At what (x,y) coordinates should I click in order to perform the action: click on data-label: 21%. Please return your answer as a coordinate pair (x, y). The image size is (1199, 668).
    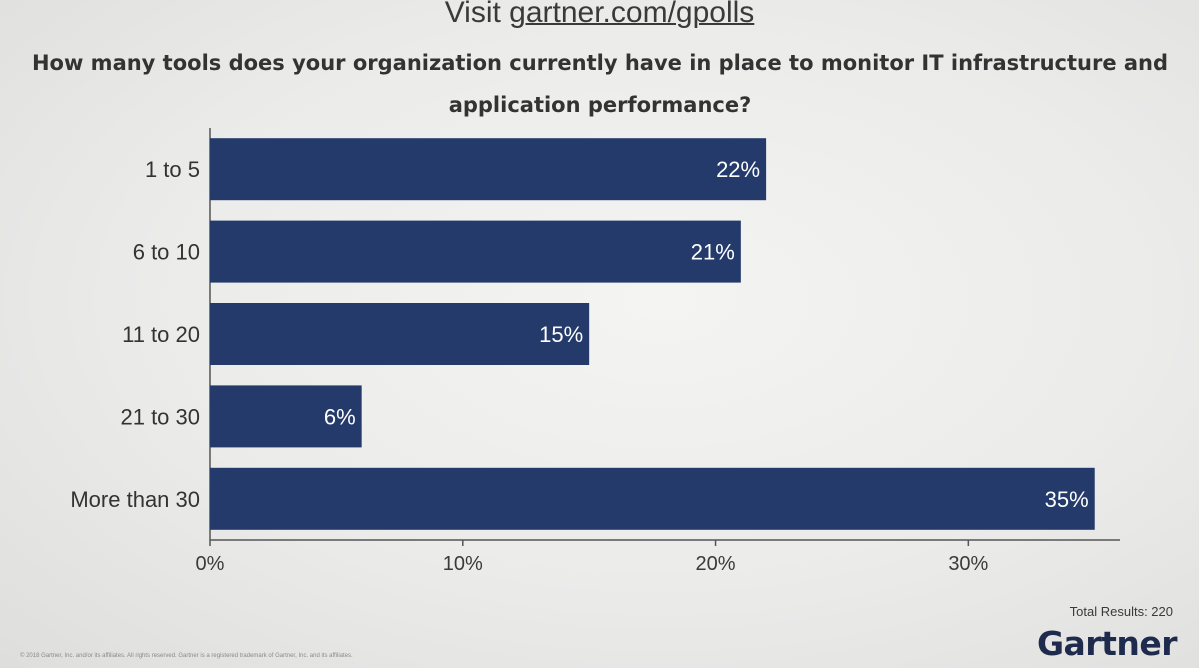
    Looking at the image, I should click on (713, 252).